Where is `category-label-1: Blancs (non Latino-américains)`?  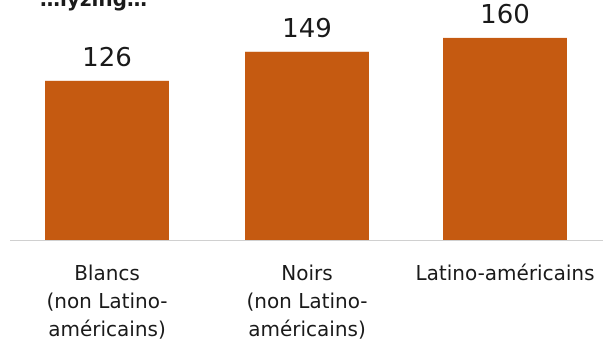 category-label-1: Blancs (non Latino-américains) is located at coordinates (106, 301).